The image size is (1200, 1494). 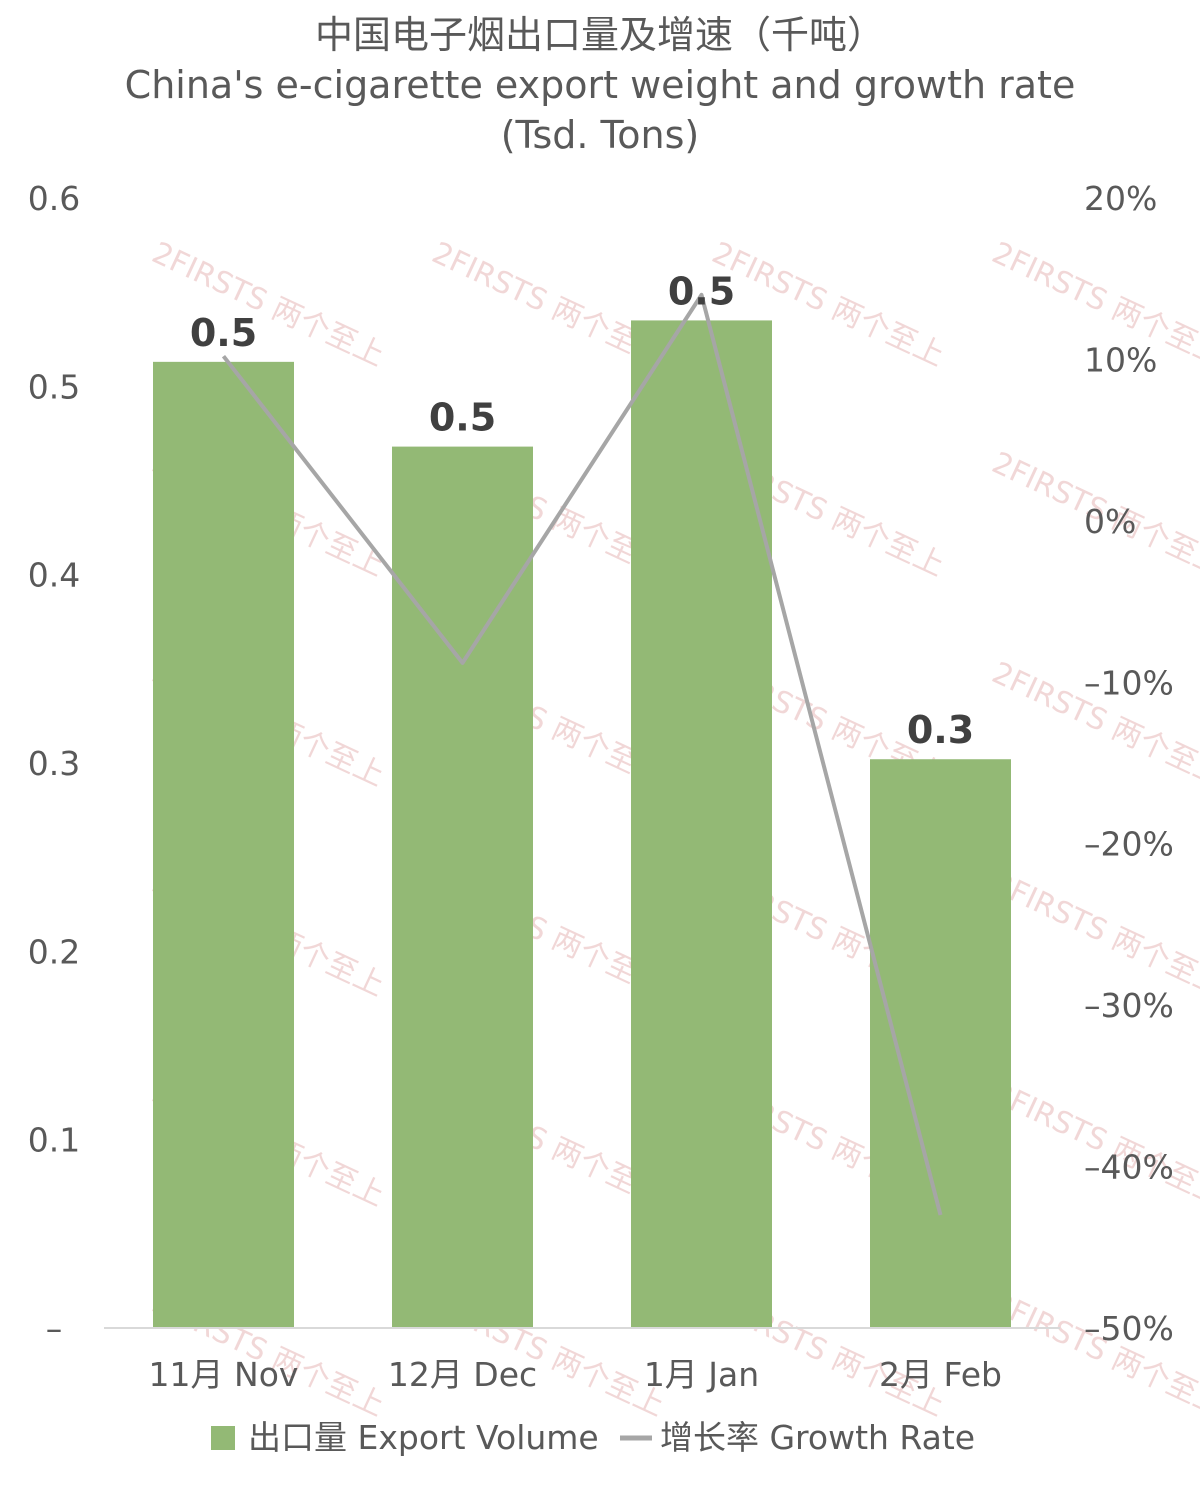 I want to click on y-right-tick-label: 10%, so click(x=1120, y=359).